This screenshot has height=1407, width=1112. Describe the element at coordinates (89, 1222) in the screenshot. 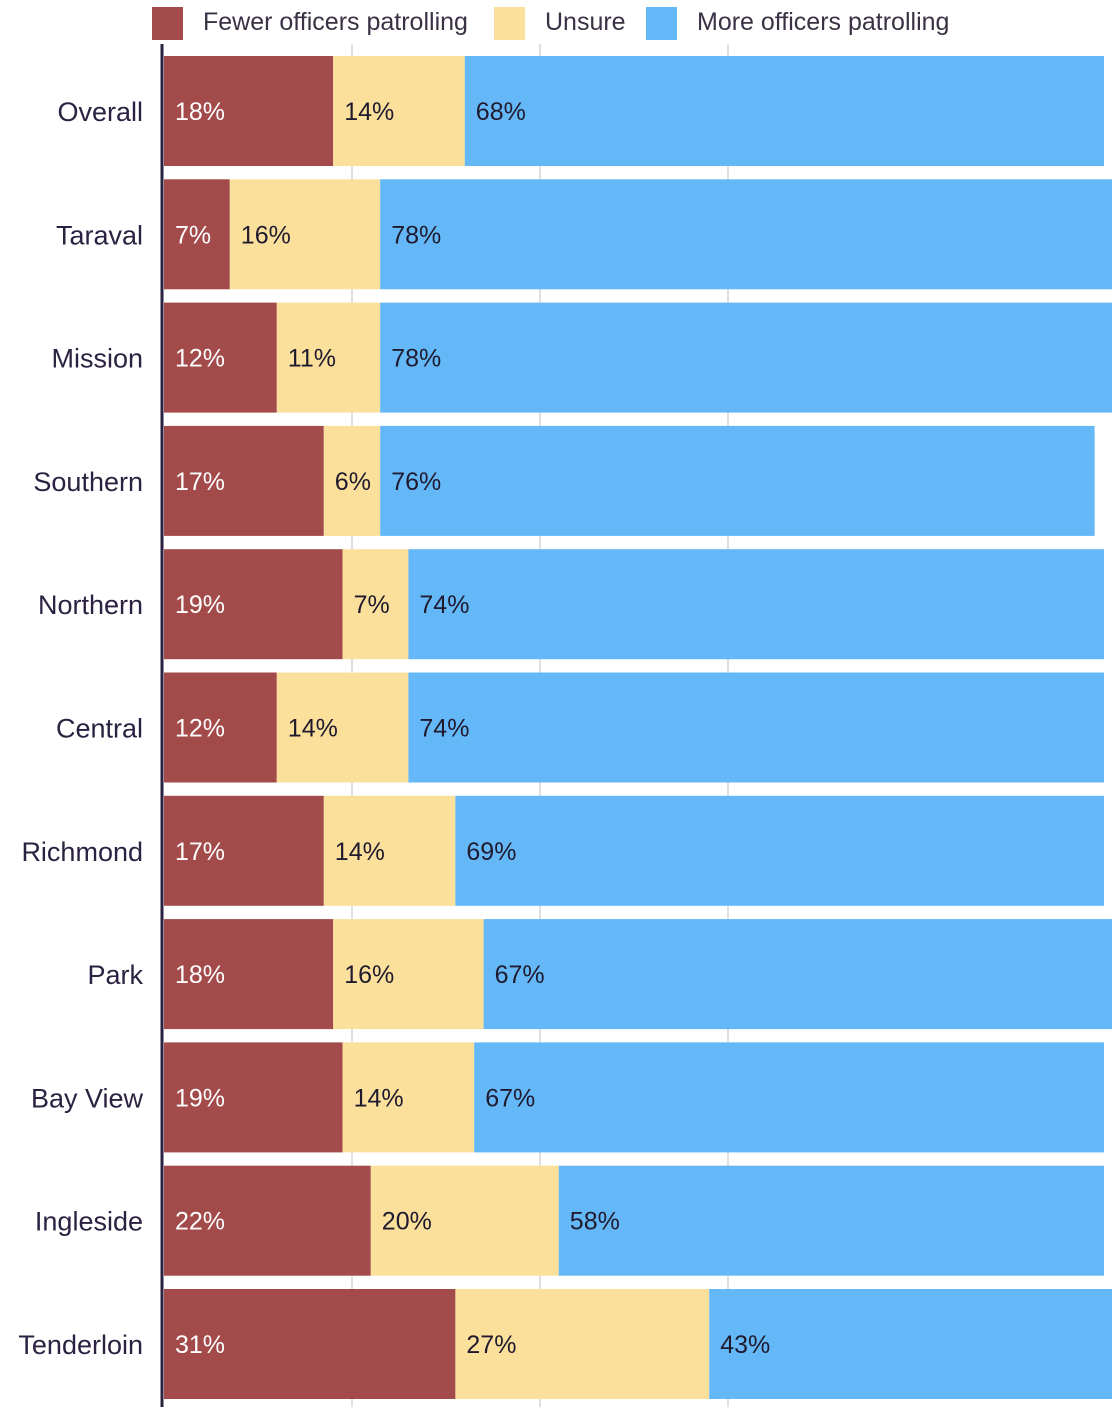

I see `category-label: Ingleside` at that location.